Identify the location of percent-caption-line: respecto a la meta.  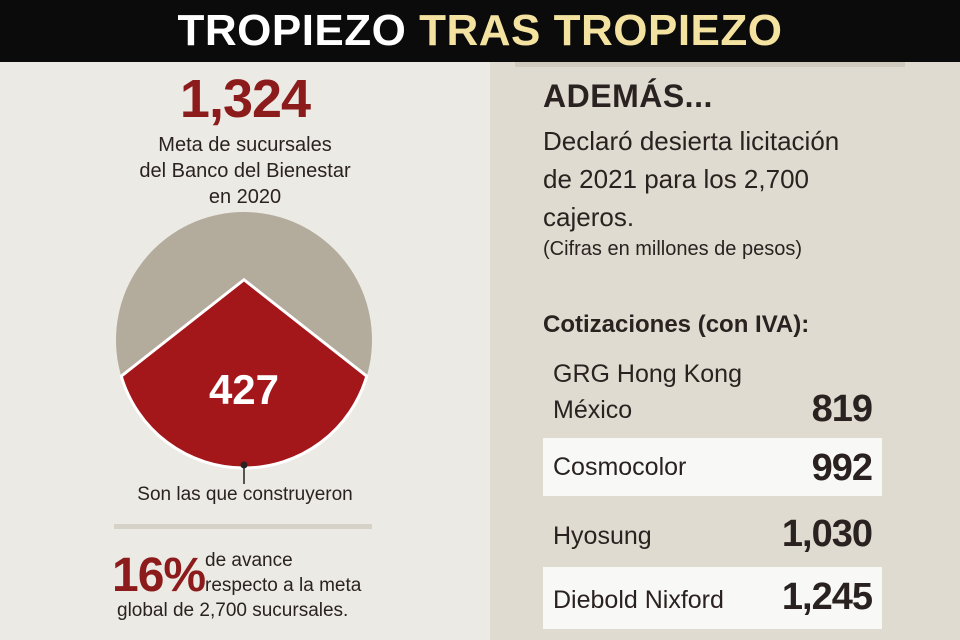
(283, 585).